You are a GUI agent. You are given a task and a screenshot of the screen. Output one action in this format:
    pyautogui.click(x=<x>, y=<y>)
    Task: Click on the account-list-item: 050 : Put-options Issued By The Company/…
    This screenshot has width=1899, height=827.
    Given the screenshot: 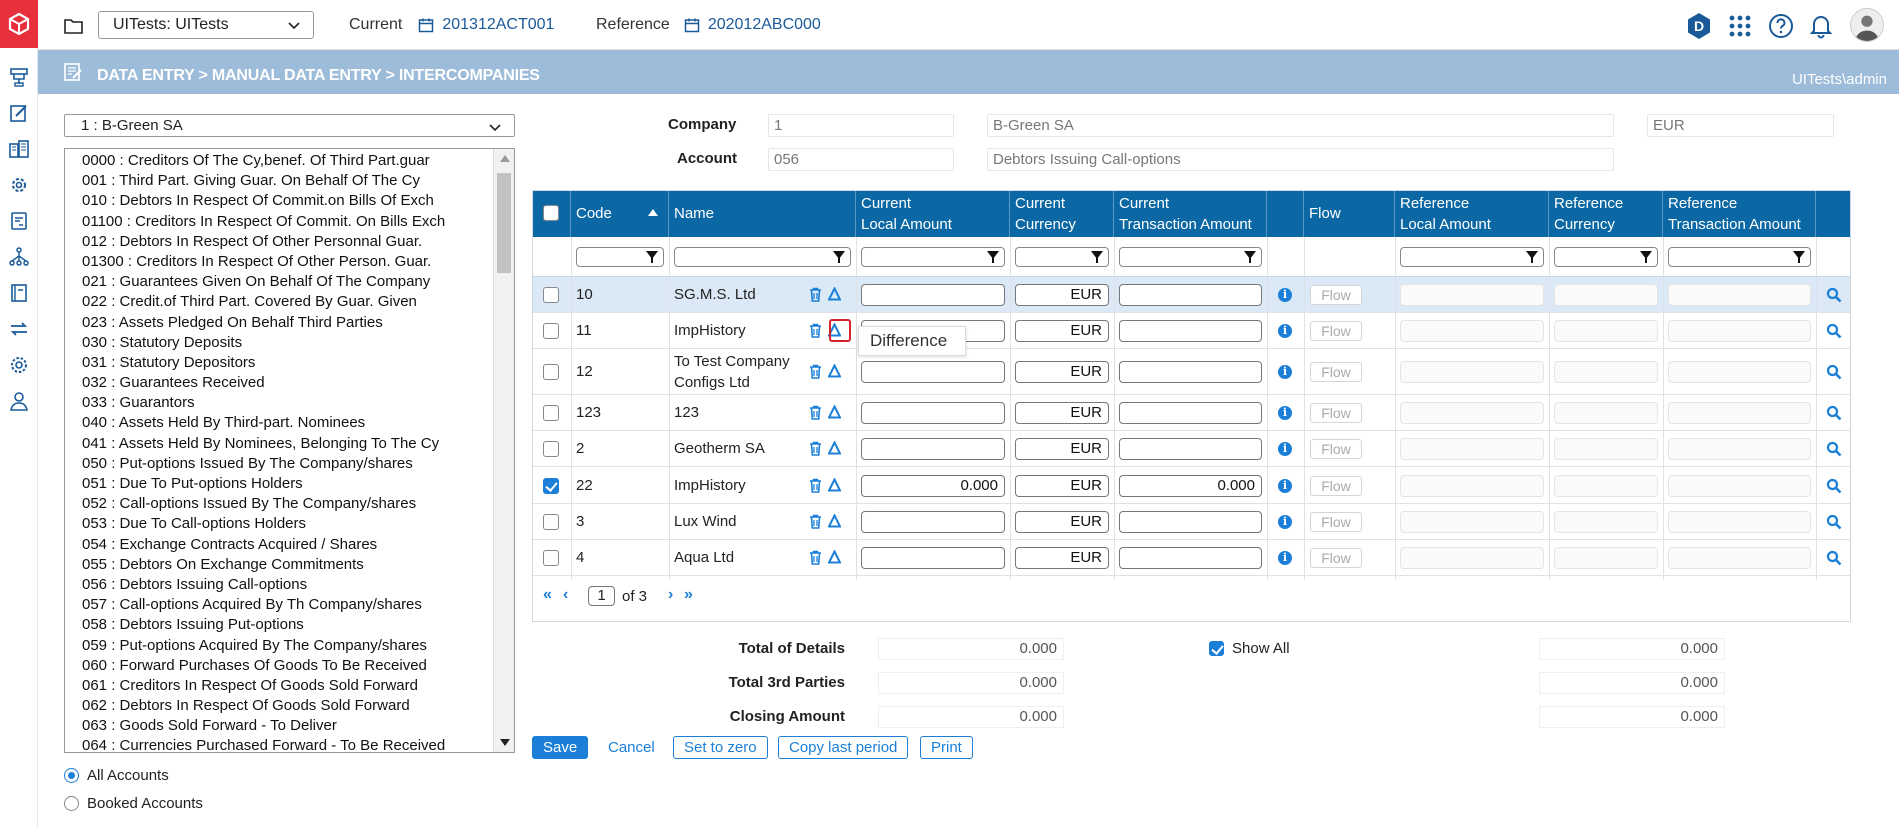 What is the action you would take?
    pyautogui.click(x=247, y=463)
    